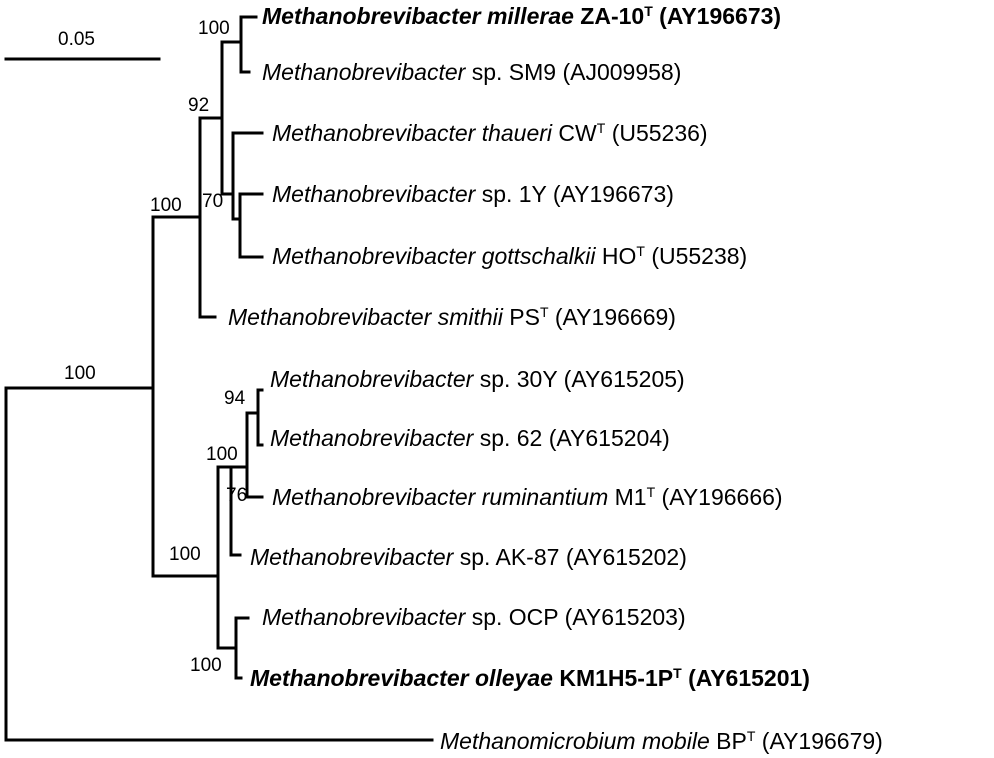 This screenshot has height=758, width=994. Describe the element at coordinates (235, 398) in the screenshot. I see `bootstrap-value: 94` at that location.